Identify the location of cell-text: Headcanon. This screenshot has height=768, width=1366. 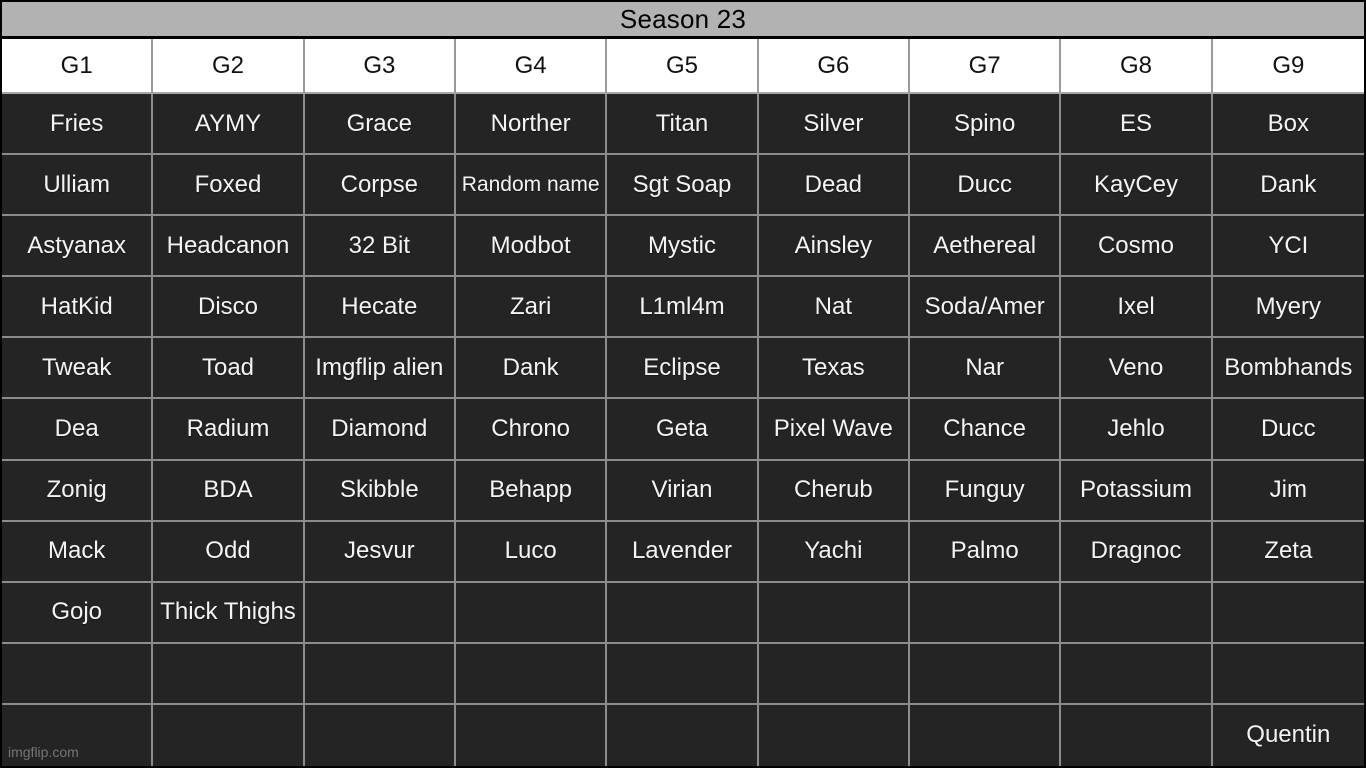
(228, 245).